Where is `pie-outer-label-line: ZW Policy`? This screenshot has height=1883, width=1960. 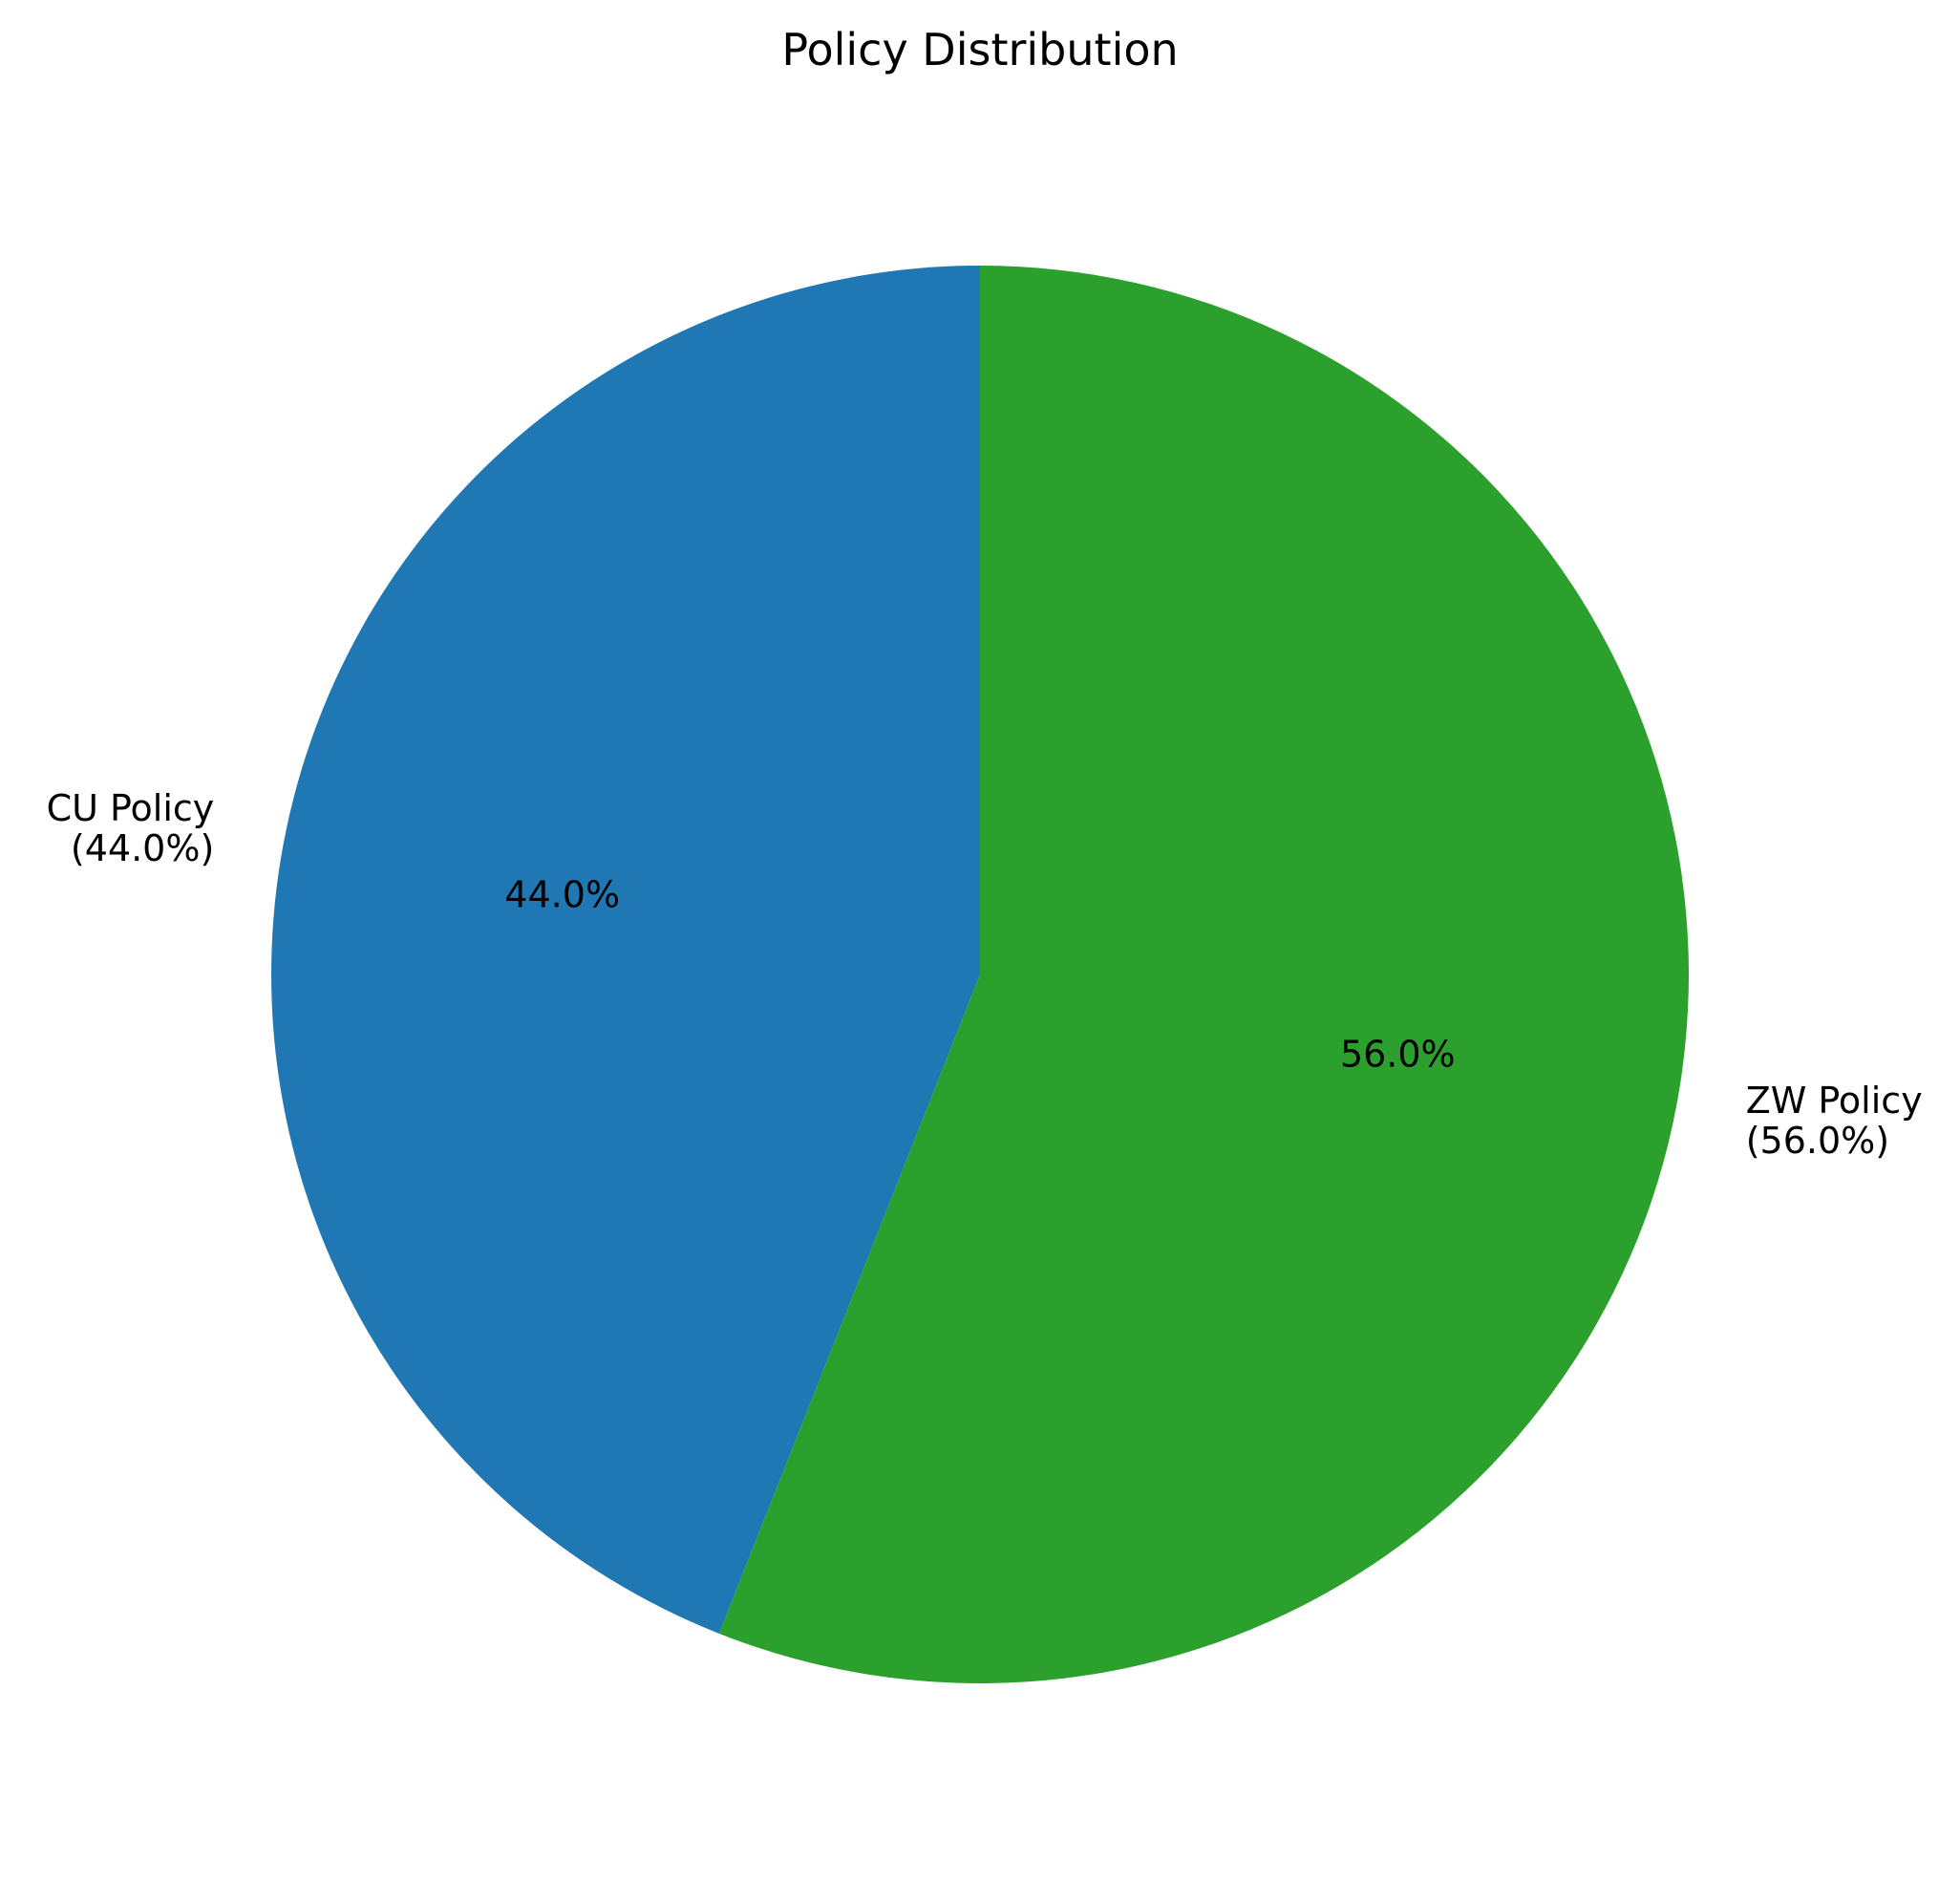
pie-outer-label-line: ZW Policy is located at coordinates (1834, 1101).